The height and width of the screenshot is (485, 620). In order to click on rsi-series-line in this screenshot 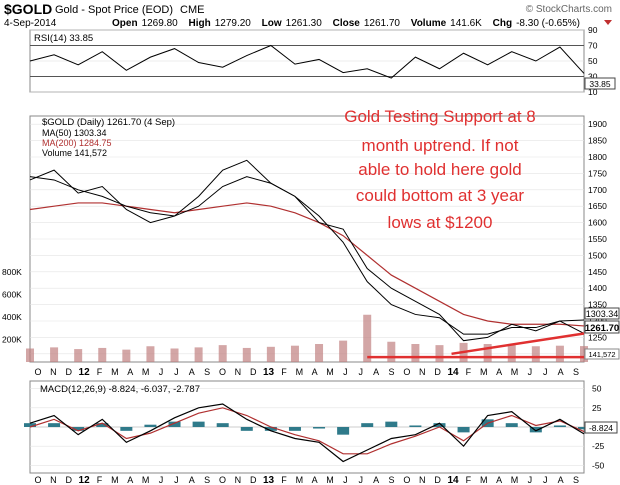, I will do `click(307, 61)`.